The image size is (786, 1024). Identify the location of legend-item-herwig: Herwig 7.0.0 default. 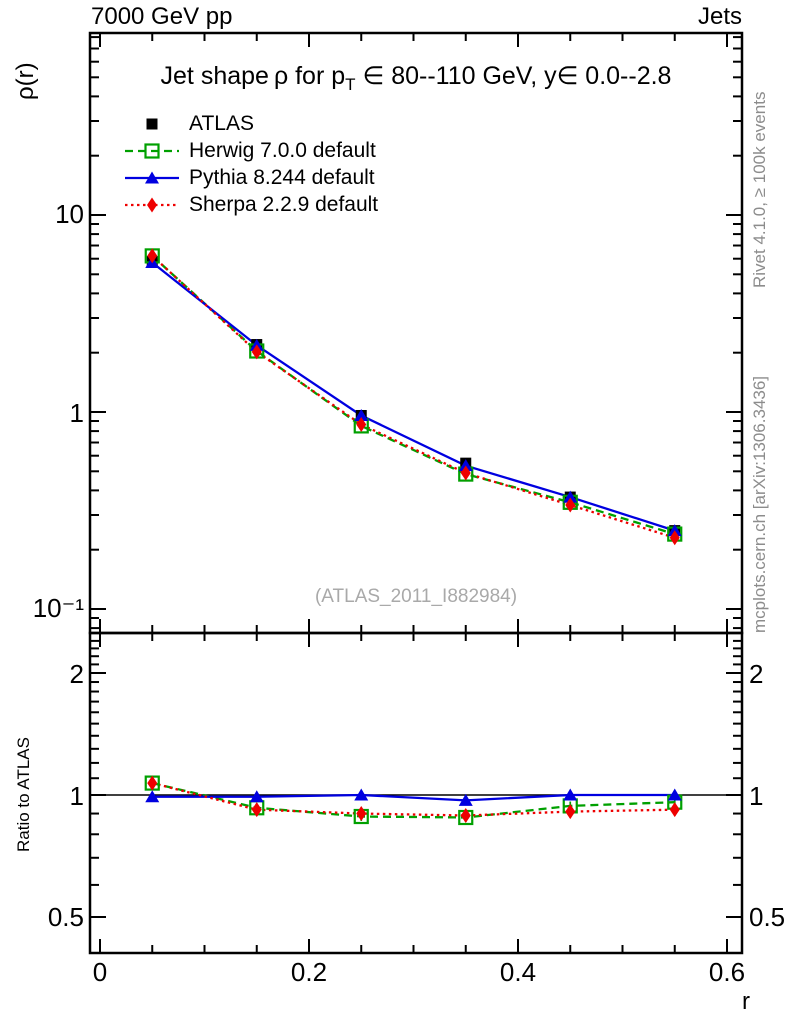
(251, 150).